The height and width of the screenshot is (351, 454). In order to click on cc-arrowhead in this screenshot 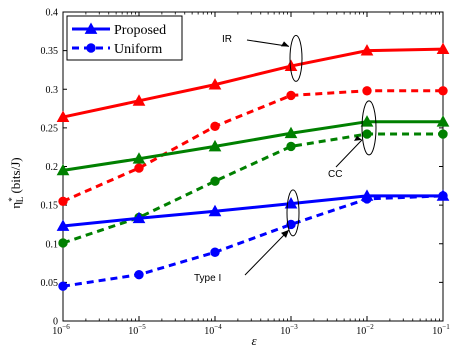, I will do `click(358, 138)`.